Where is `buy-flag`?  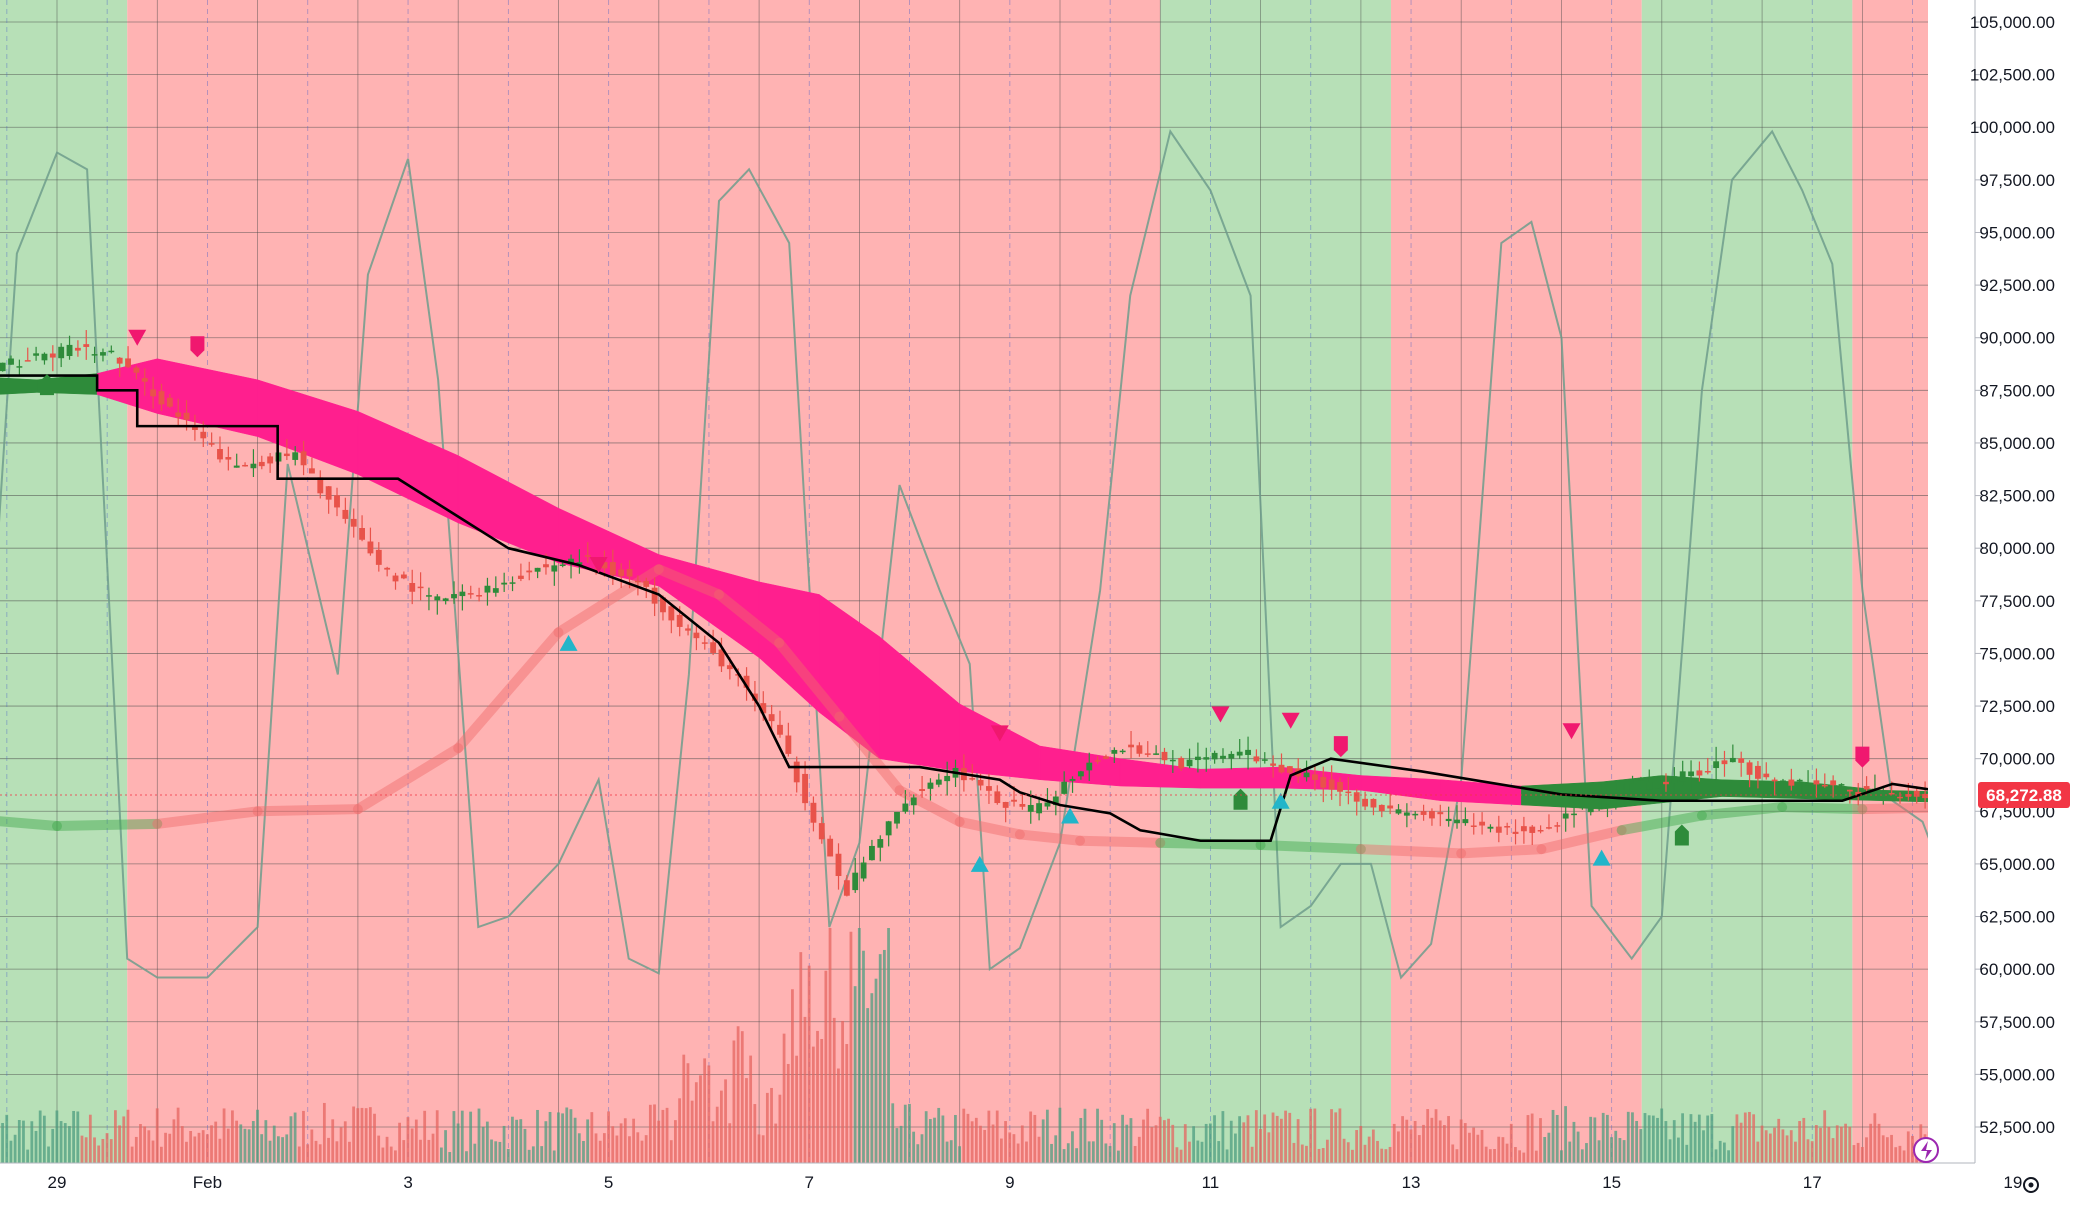 buy-flag is located at coordinates (46, 385).